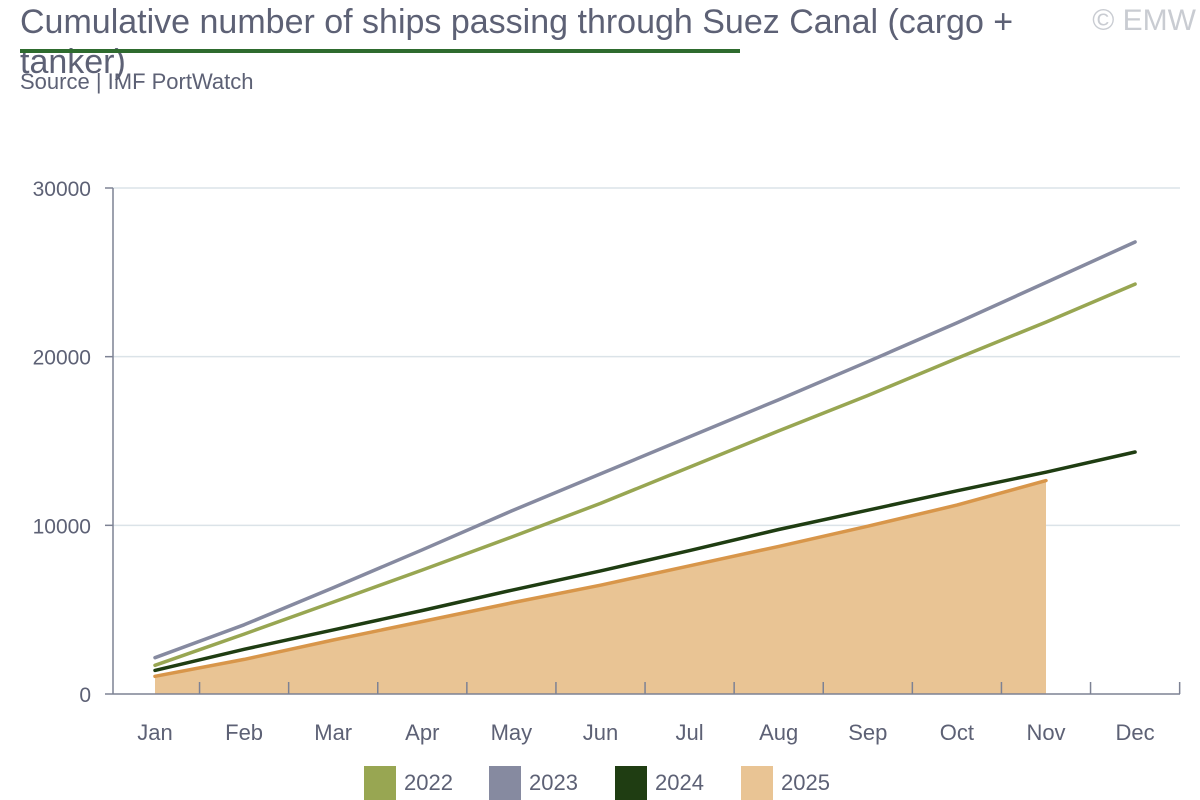 The image size is (1200, 800). What do you see at coordinates (333, 732) in the screenshot?
I see `x-tick-label: Mar` at bounding box center [333, 732].